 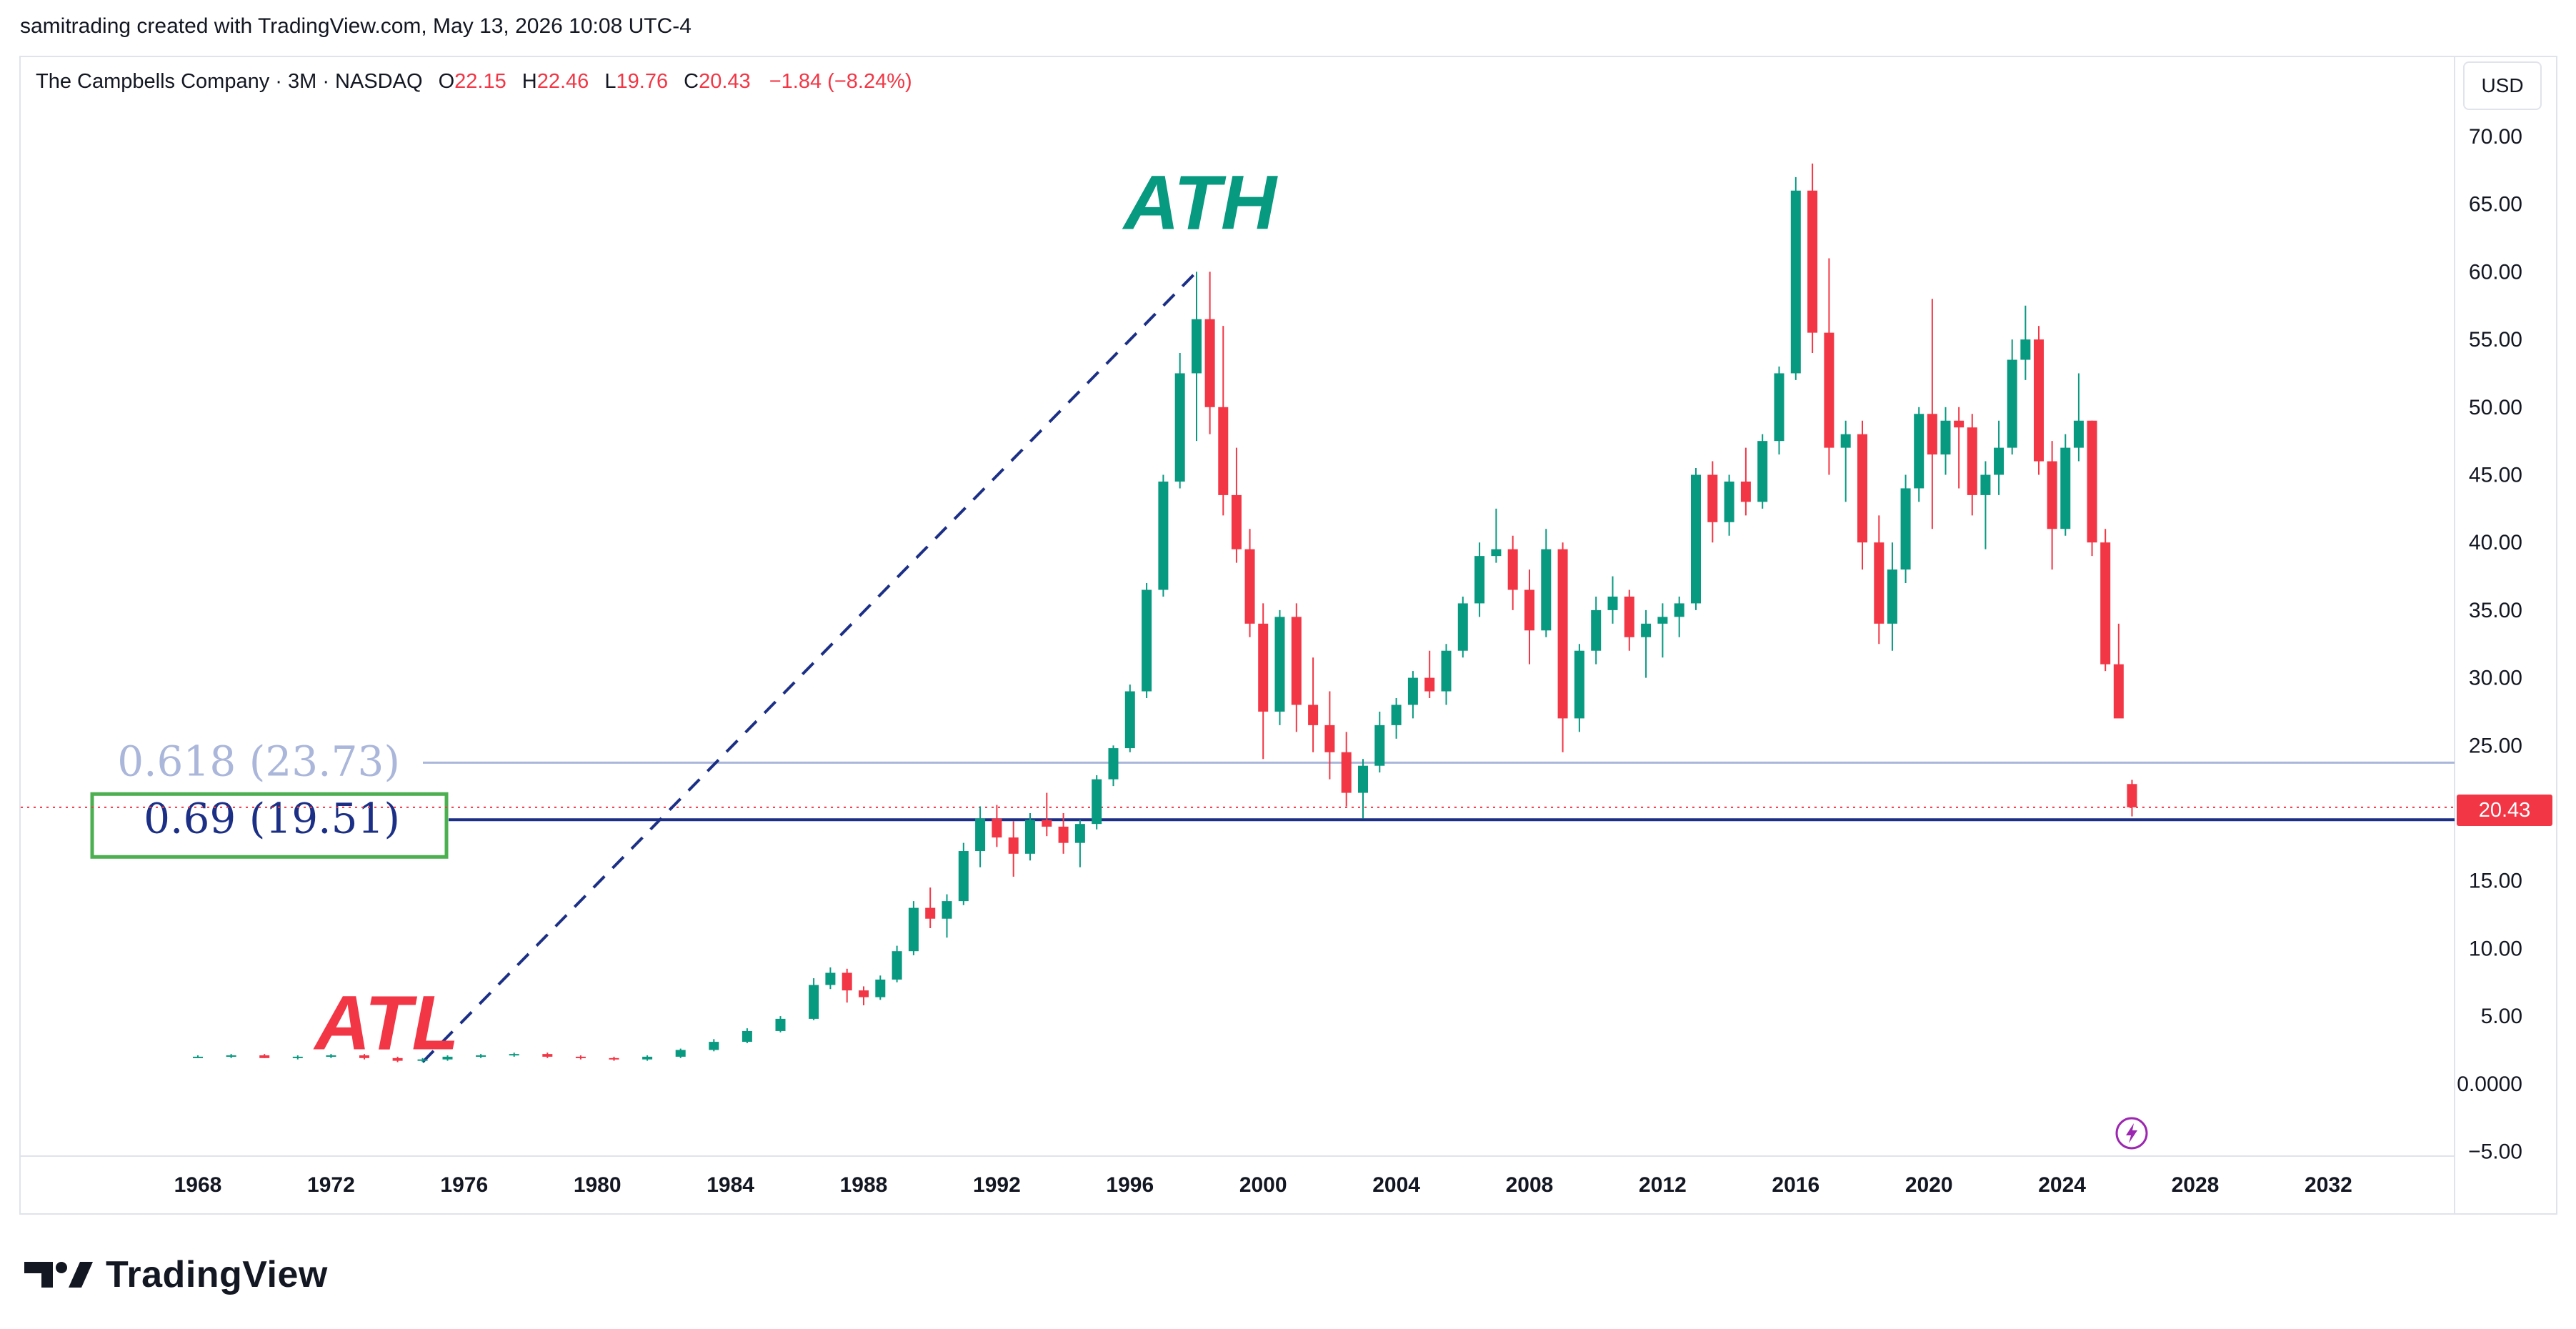 What do you see at coordinates (2495, 746) in the screenshot?
I see `y-tick-label: 25.00` at bounding box center [2495, 746].